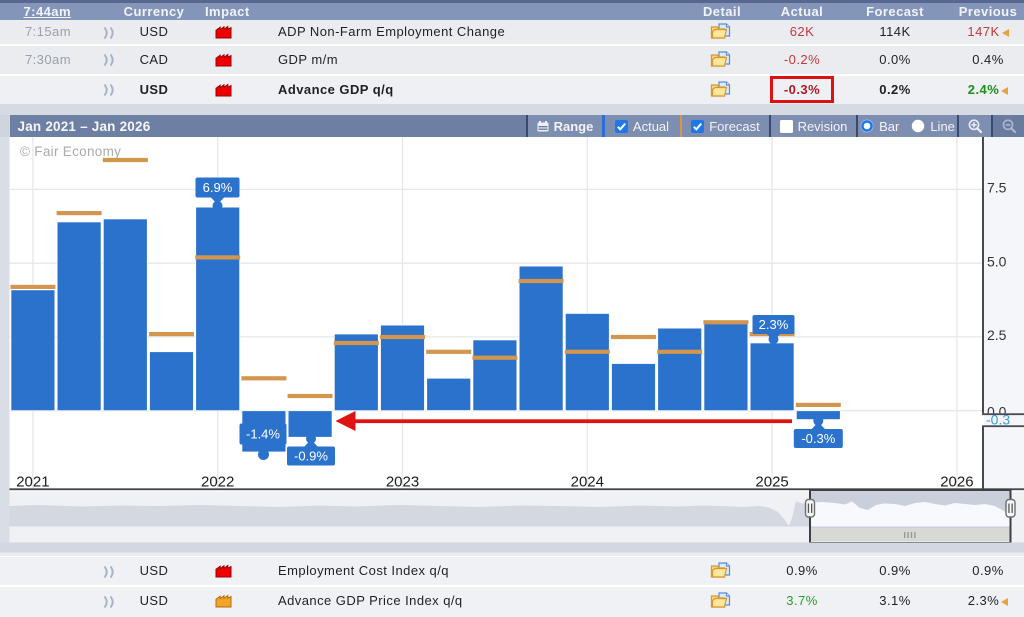 This screenshot has width=1024, height=617. Describe the element at coordinates (587, 482) in the screenshot. I see `svg-text: 2024` at that location.